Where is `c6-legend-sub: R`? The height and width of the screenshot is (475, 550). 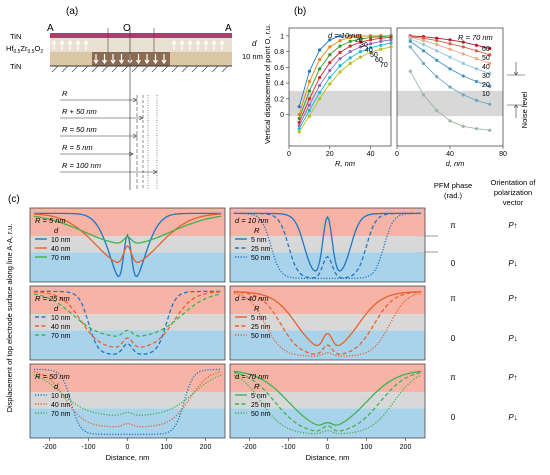
c6-legend-sub: R is located at coordinates (257, 386).